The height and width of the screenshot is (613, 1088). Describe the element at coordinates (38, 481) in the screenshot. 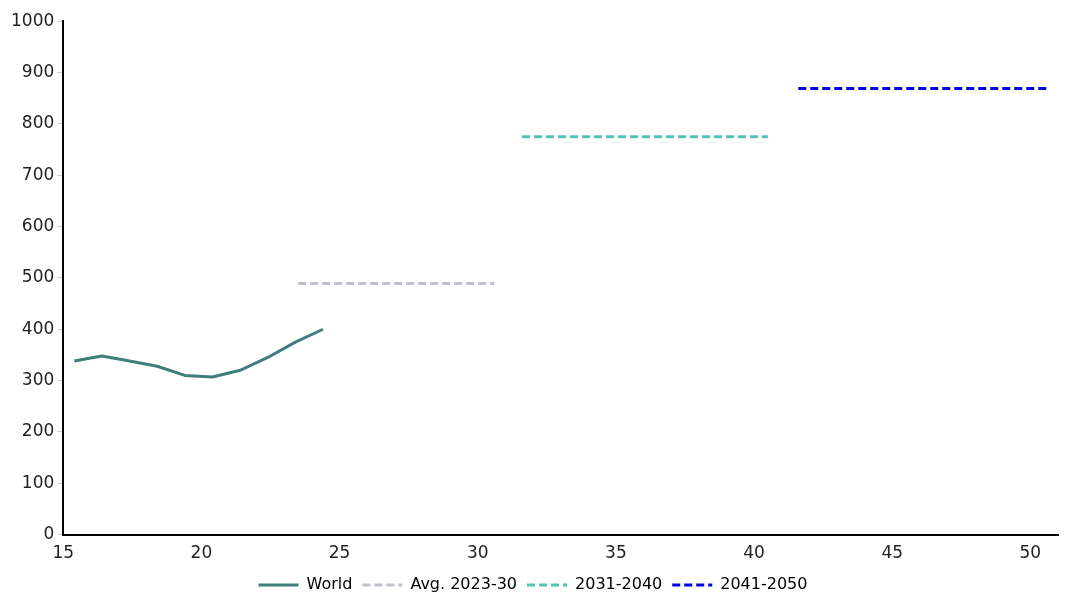

I see `y-tick-label: 100` at that location.